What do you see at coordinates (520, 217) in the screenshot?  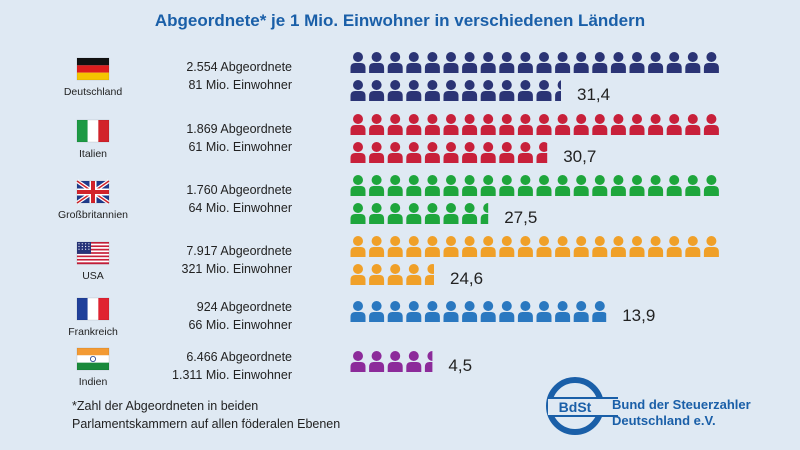 I see `value-label: 27,5` at bounding box center [520, 217].